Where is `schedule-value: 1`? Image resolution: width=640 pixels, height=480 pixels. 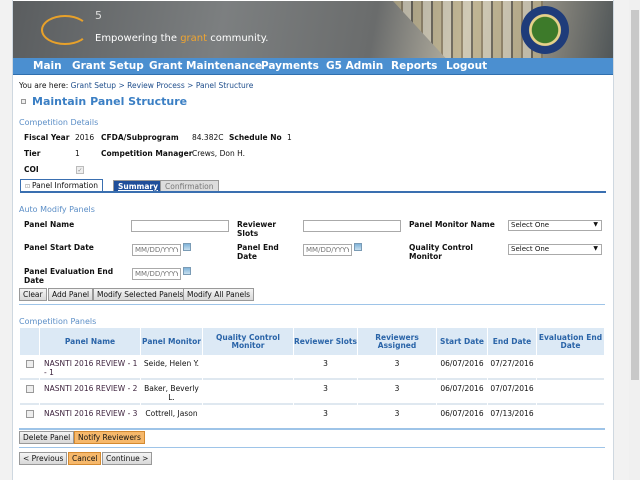 schedule-value: 1 is located at coordinates (289, 137).